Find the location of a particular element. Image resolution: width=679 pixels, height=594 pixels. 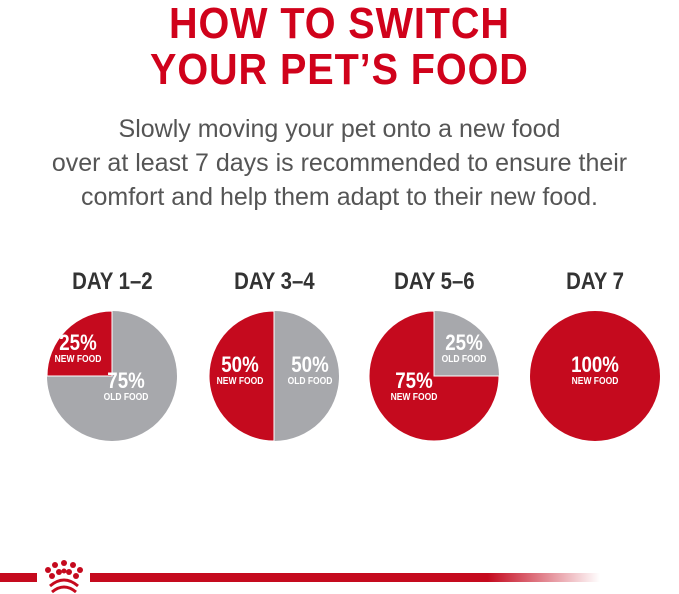

pie-chart: 100%NEW FOOD is located at coordinates (595, 376).